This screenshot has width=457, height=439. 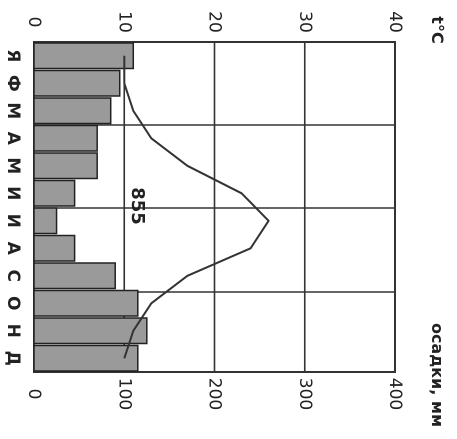 What do you see at coordinates (124, 394) in the screenshot?
I see `precip-tick-label: 100` at bounding box center [124, 394].